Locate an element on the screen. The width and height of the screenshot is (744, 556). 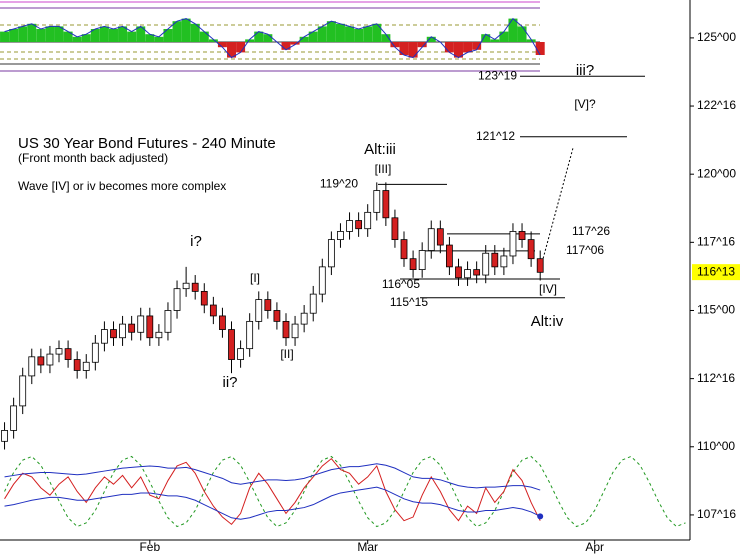
x-tick-label: Apr is located at coordinates (594, 547).